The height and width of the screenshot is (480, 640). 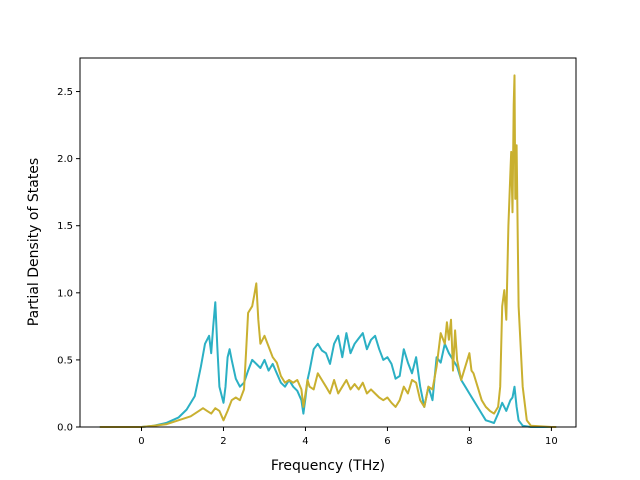 What do you see at coordinates (65, 159) in the screenshot?
I see `y-tick-label: 2.0` at bounding box center [65, 159].